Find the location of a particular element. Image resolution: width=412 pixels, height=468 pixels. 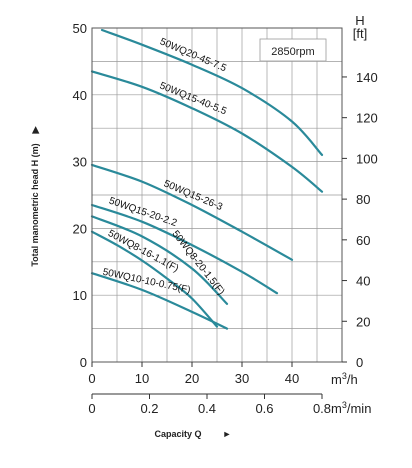

x-tick-label: 0 is located at coordinates (91, 378).